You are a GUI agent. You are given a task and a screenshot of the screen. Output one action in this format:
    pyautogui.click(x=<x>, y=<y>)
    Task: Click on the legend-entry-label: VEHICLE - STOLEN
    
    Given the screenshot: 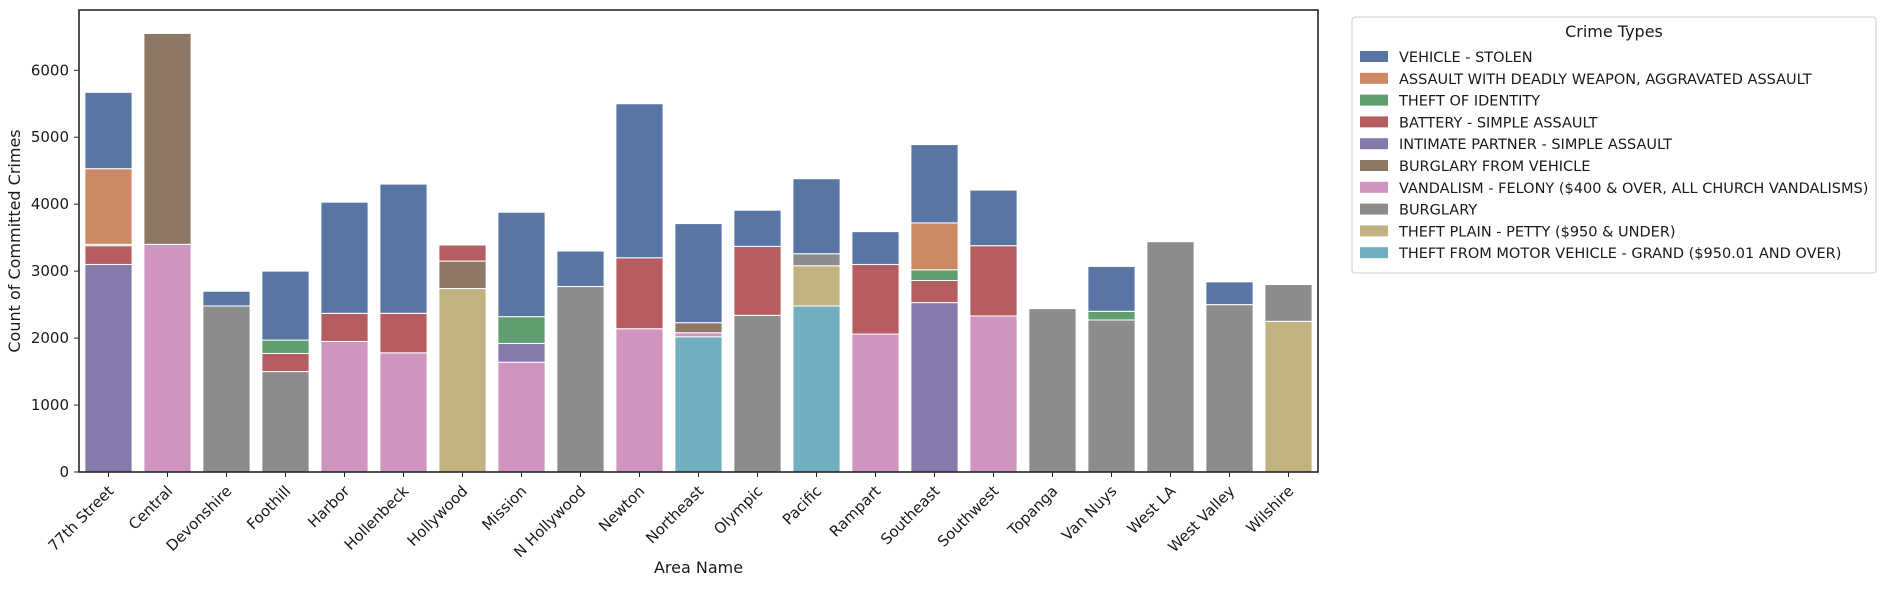 What is the action you would take?
    pyautogui.click(x=1466, y=58)
    